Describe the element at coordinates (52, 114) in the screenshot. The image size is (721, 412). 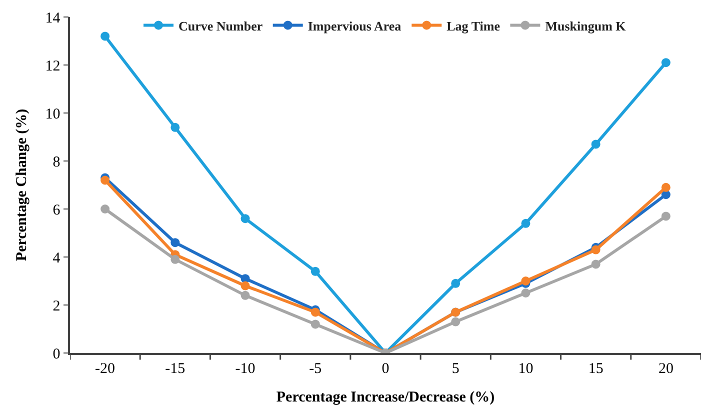
I see `y-tick-label: 10` at that location.